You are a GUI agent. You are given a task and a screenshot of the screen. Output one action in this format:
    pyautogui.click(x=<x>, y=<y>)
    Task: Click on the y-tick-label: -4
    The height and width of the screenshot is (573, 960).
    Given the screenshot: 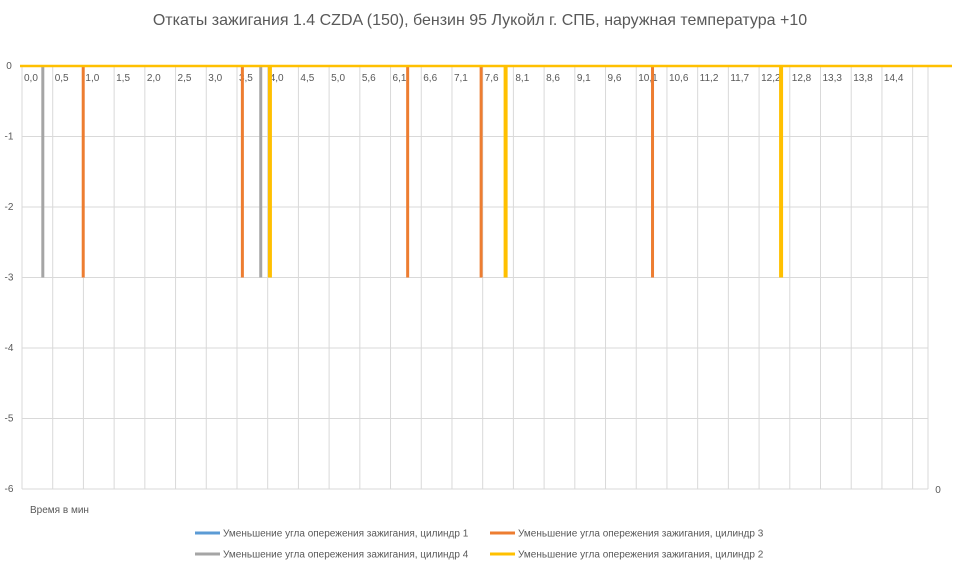 What is the action you would take?
    pyautogui.click(x=9, y=348)
    